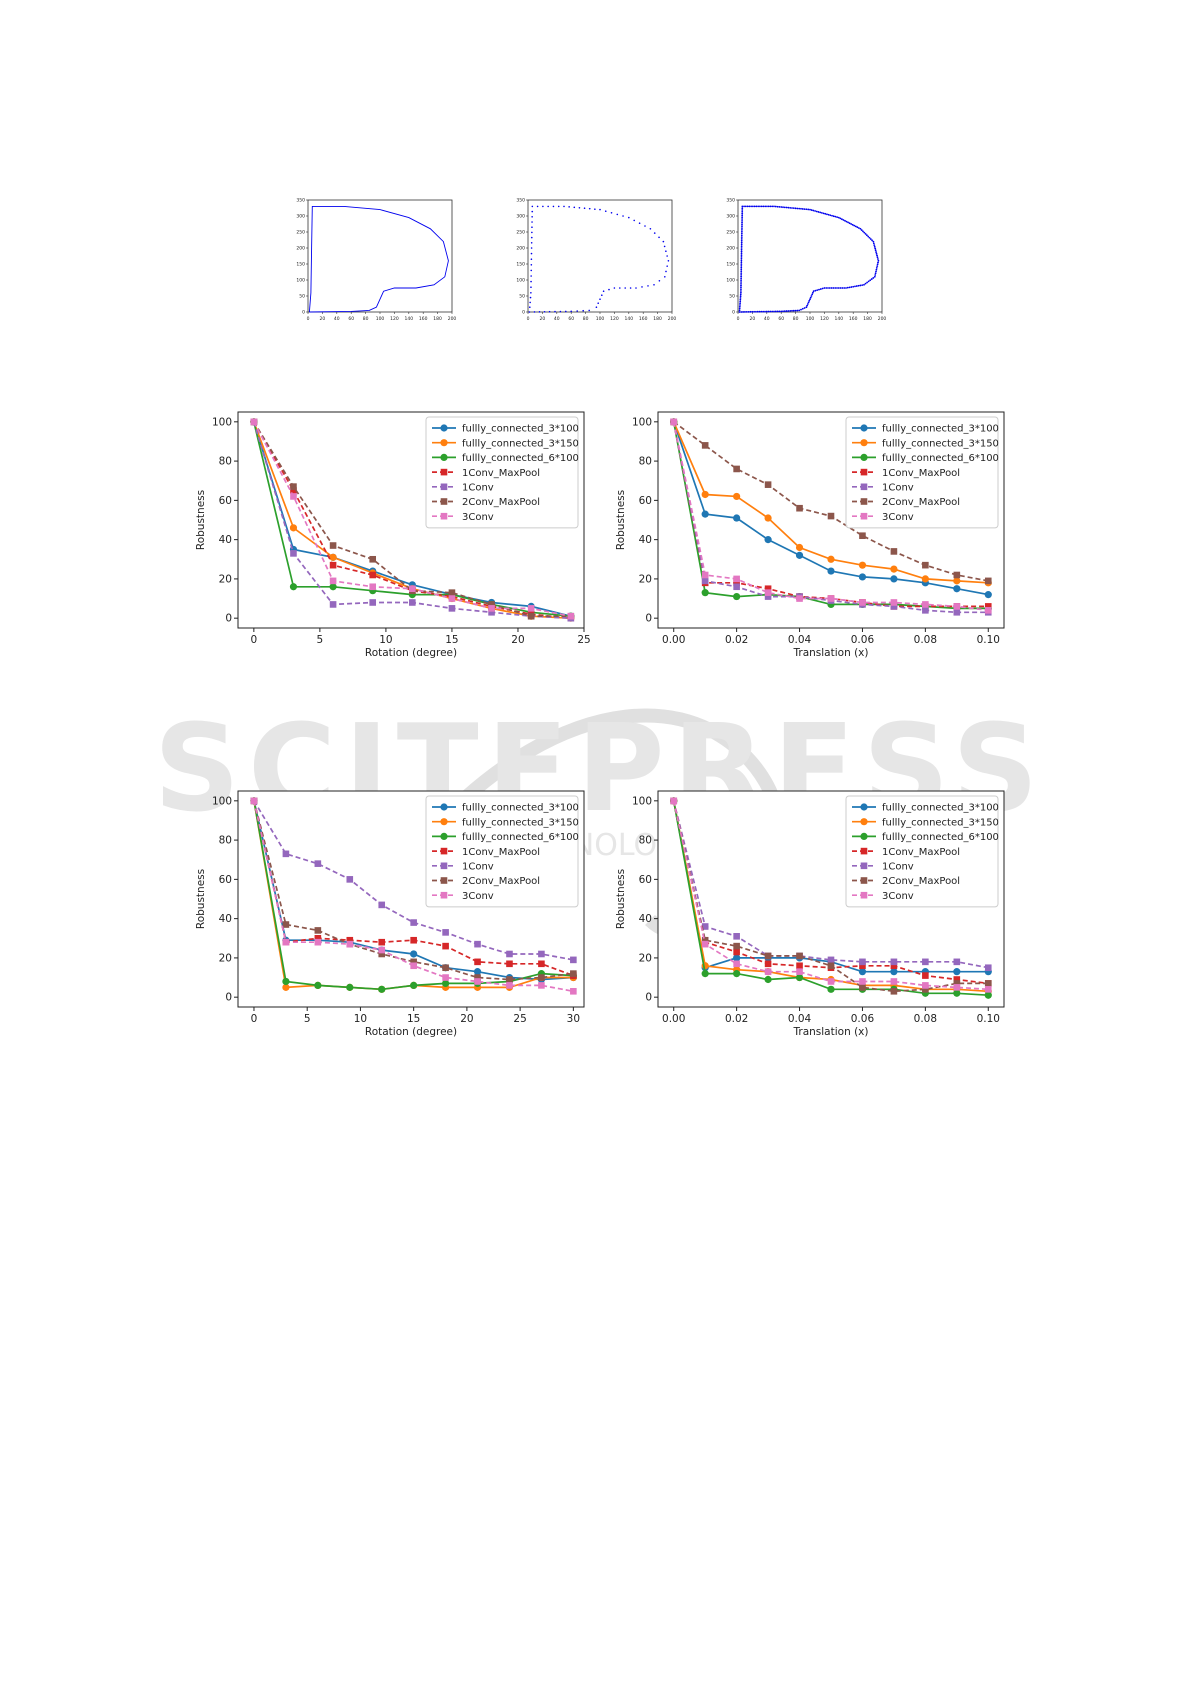 Image resolution: width=1191 pixels, height=1684 pixels. Describe the element at coordinates (411, 653) in the screenshot. I see `x-axis-label: Rotation (degree)` at that location.